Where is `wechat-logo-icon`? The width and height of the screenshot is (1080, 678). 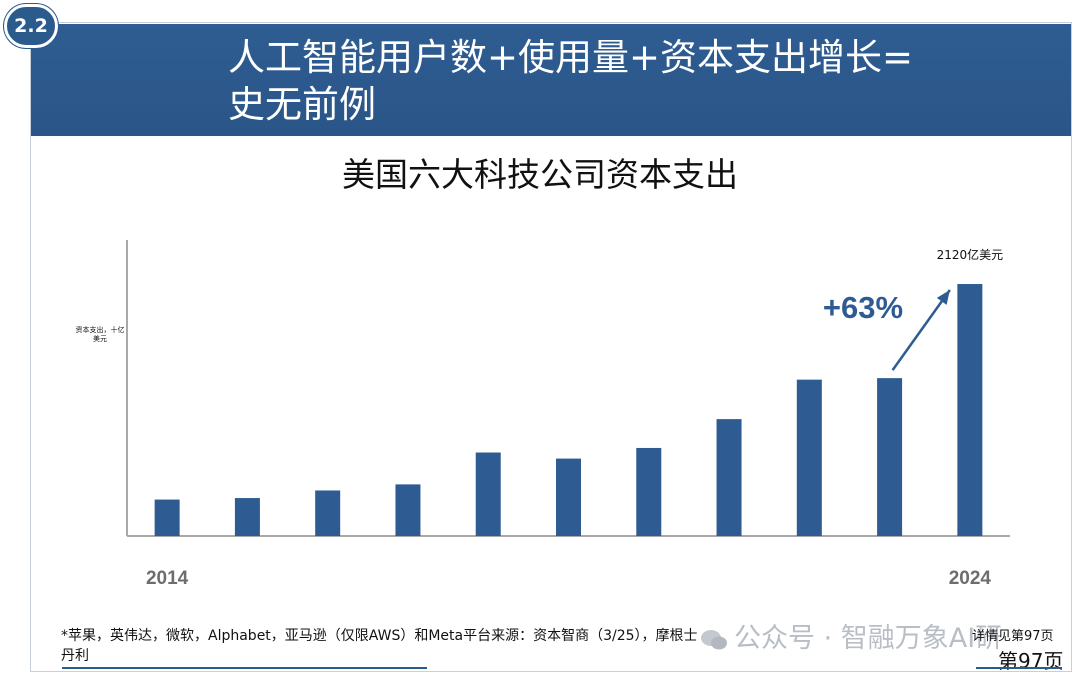
wechat-logo-icon is located at coordinates (714, 639).